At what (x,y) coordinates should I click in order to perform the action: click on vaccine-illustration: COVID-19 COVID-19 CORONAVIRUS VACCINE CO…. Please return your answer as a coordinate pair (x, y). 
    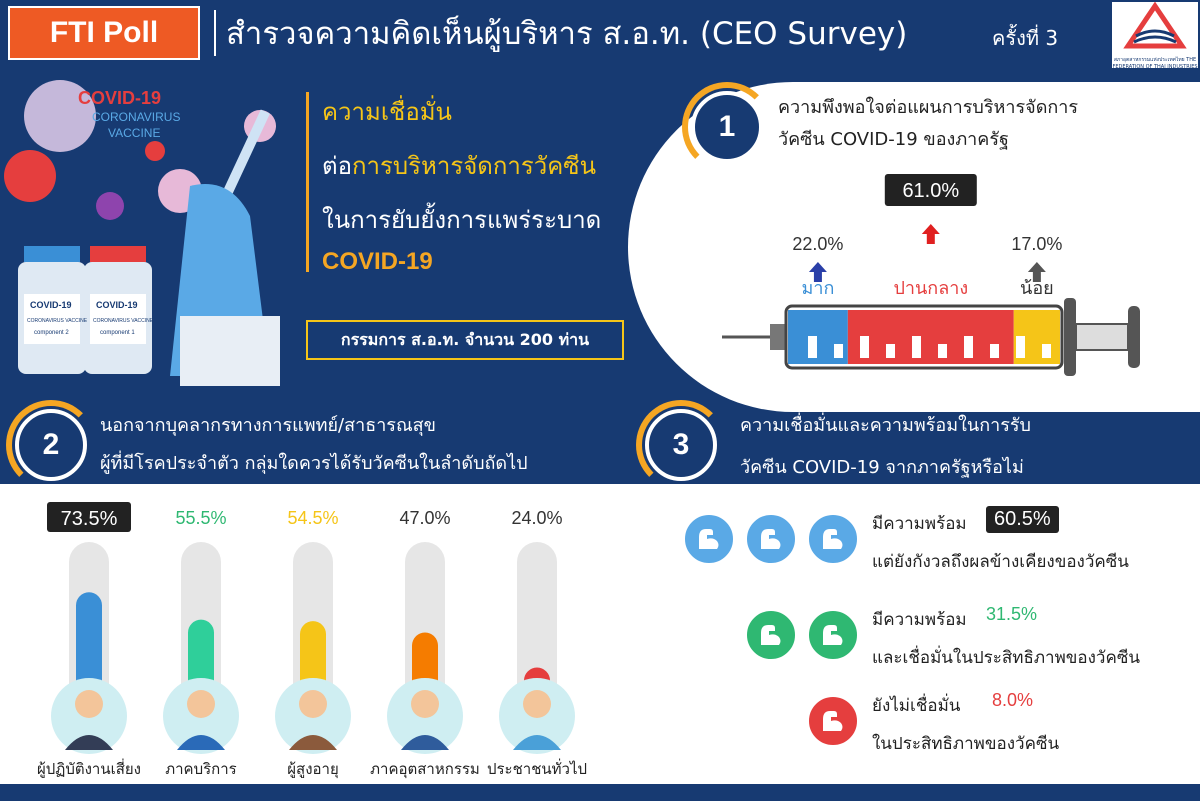
    Looking at the image, I should click on (142, 233).